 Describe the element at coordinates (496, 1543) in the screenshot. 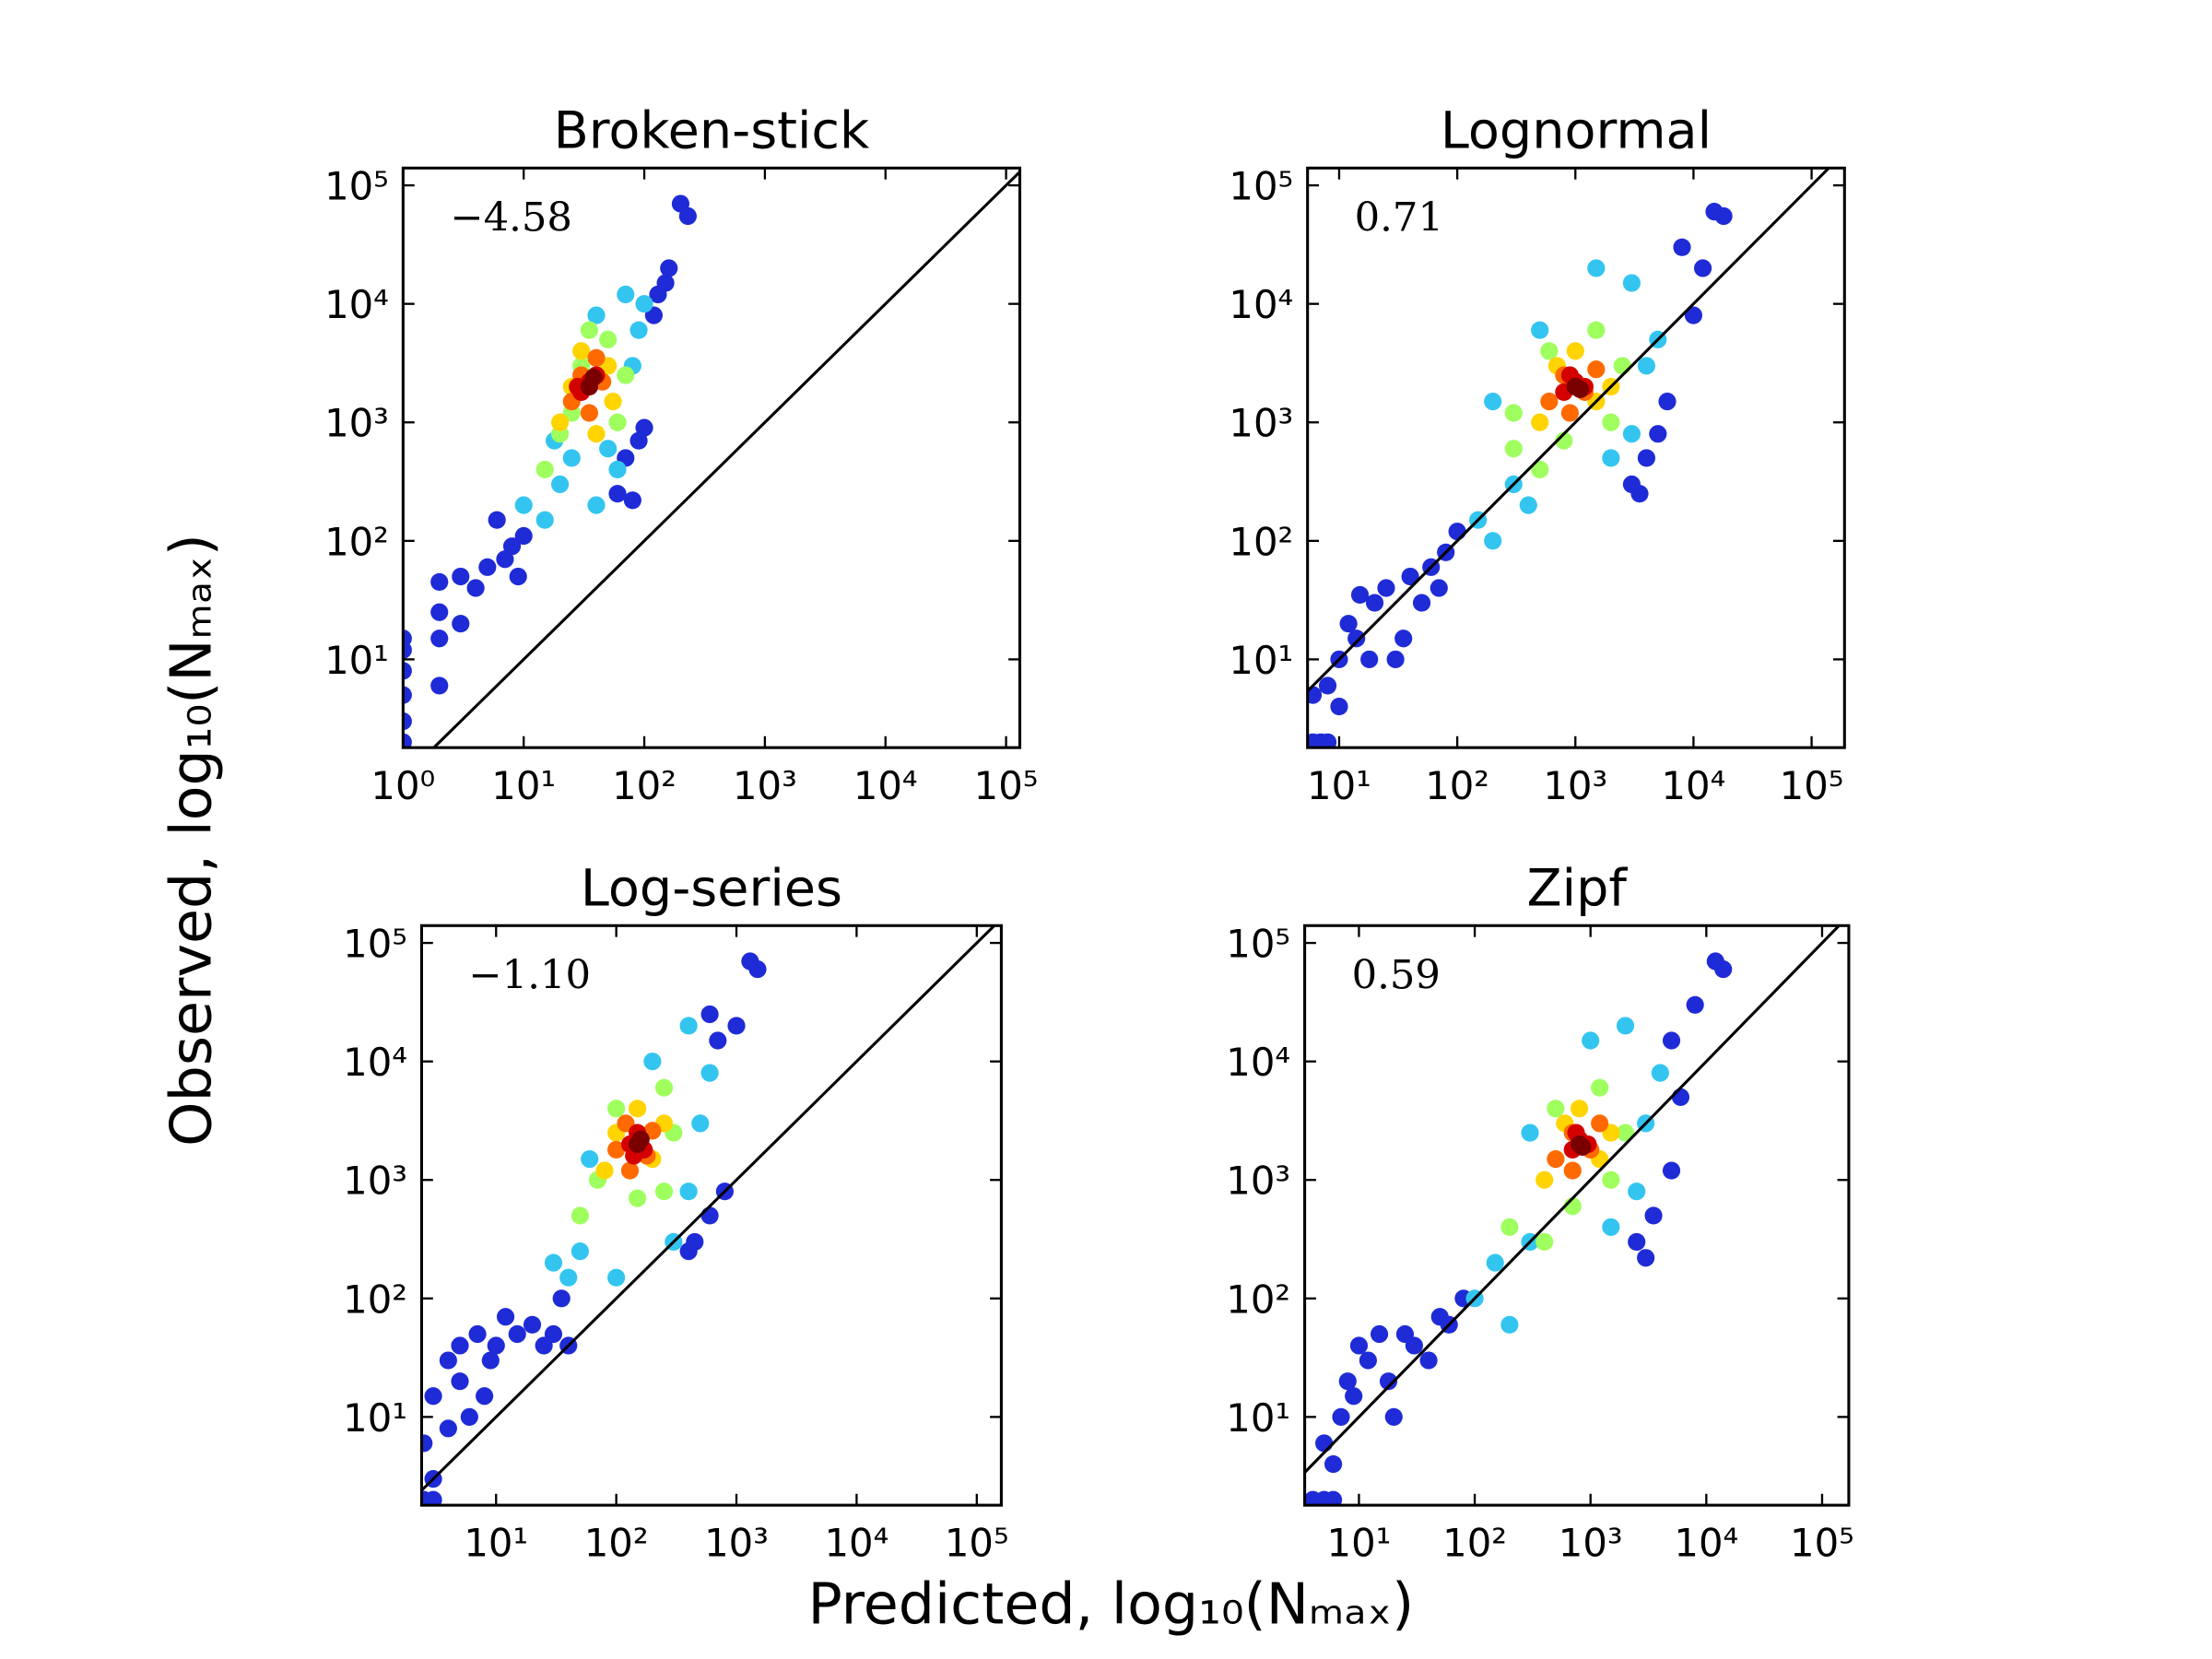

I see `x-tick-label: 10¹` at that location.